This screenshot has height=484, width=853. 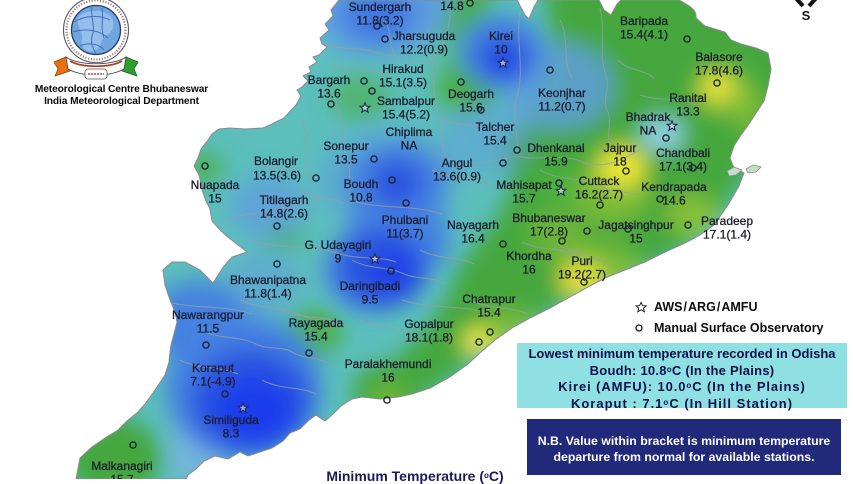 What do you see at coordinates (316, 323) in the screenshot?
I see `svg-text: Rayagada` at bounding box center [316, 323].